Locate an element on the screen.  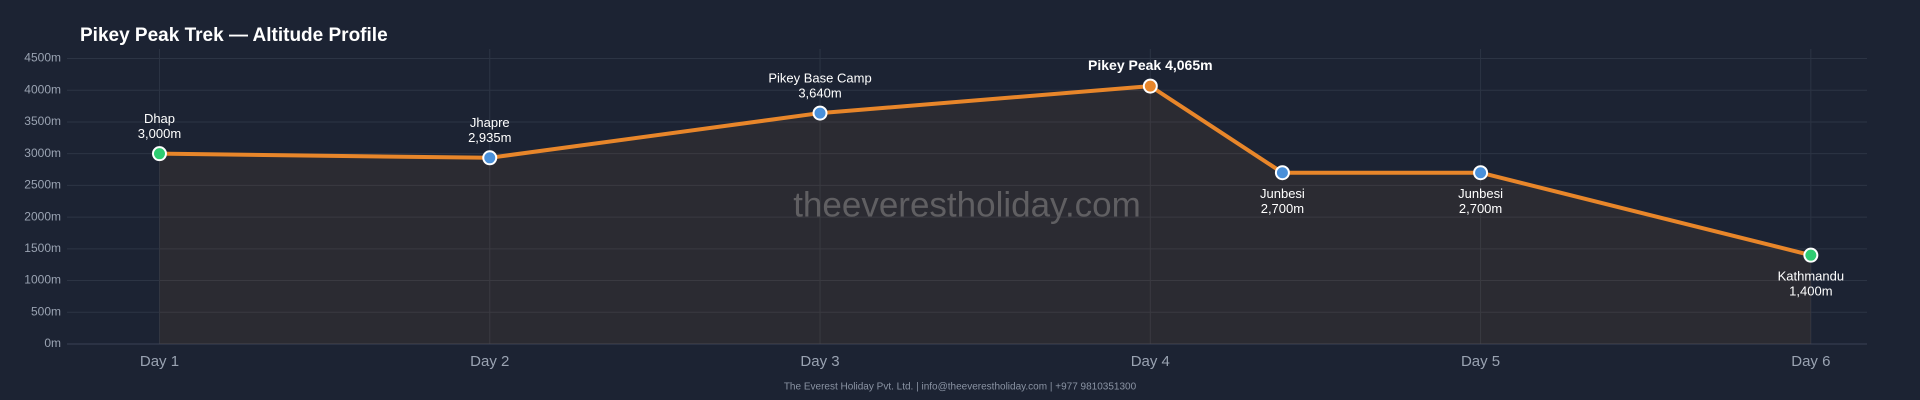
point-name: Pikey Base Camp is located at coordinates (819, 78).